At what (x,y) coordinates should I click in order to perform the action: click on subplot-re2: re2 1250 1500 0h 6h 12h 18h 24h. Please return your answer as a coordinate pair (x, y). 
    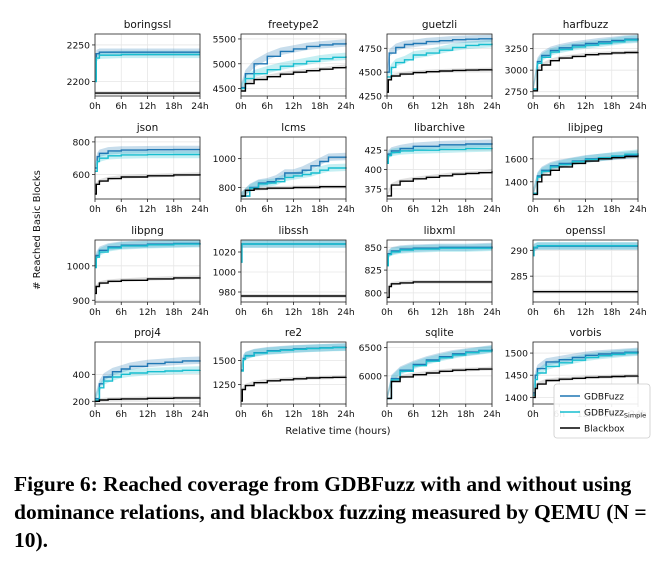
    Looking at the image, I should click on (284, 373).